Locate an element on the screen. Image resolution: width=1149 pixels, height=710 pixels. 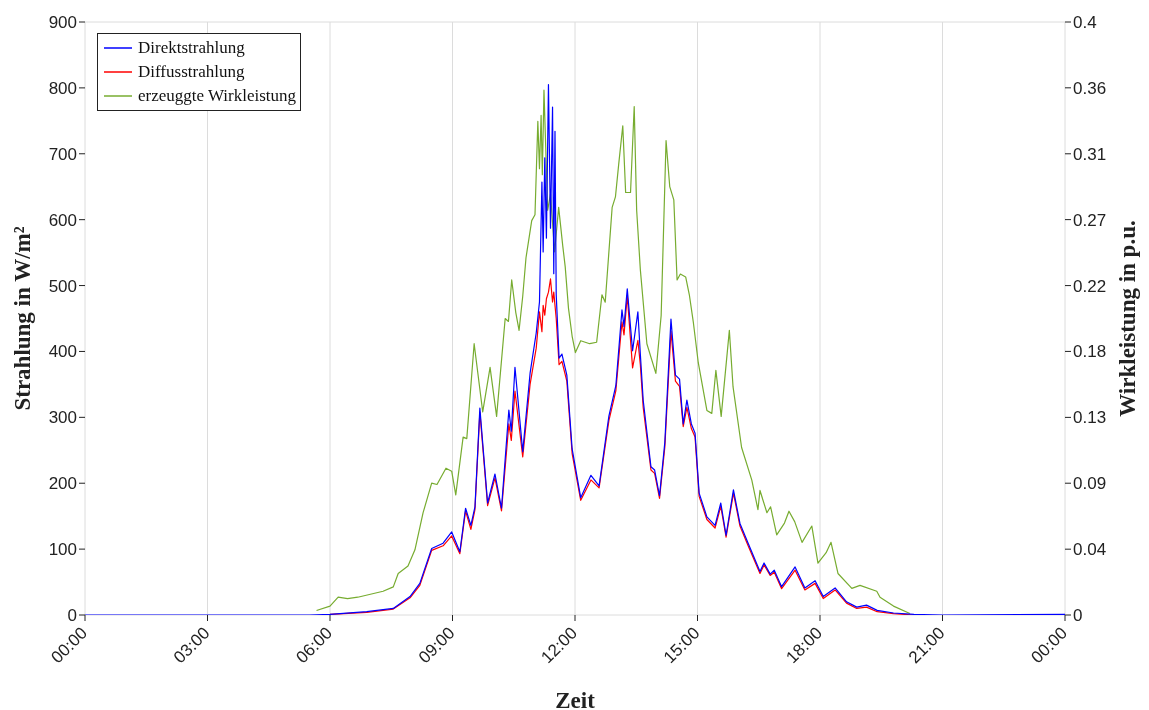
y2-tick-label: 0.27 is located at coordinates (1090, 220).